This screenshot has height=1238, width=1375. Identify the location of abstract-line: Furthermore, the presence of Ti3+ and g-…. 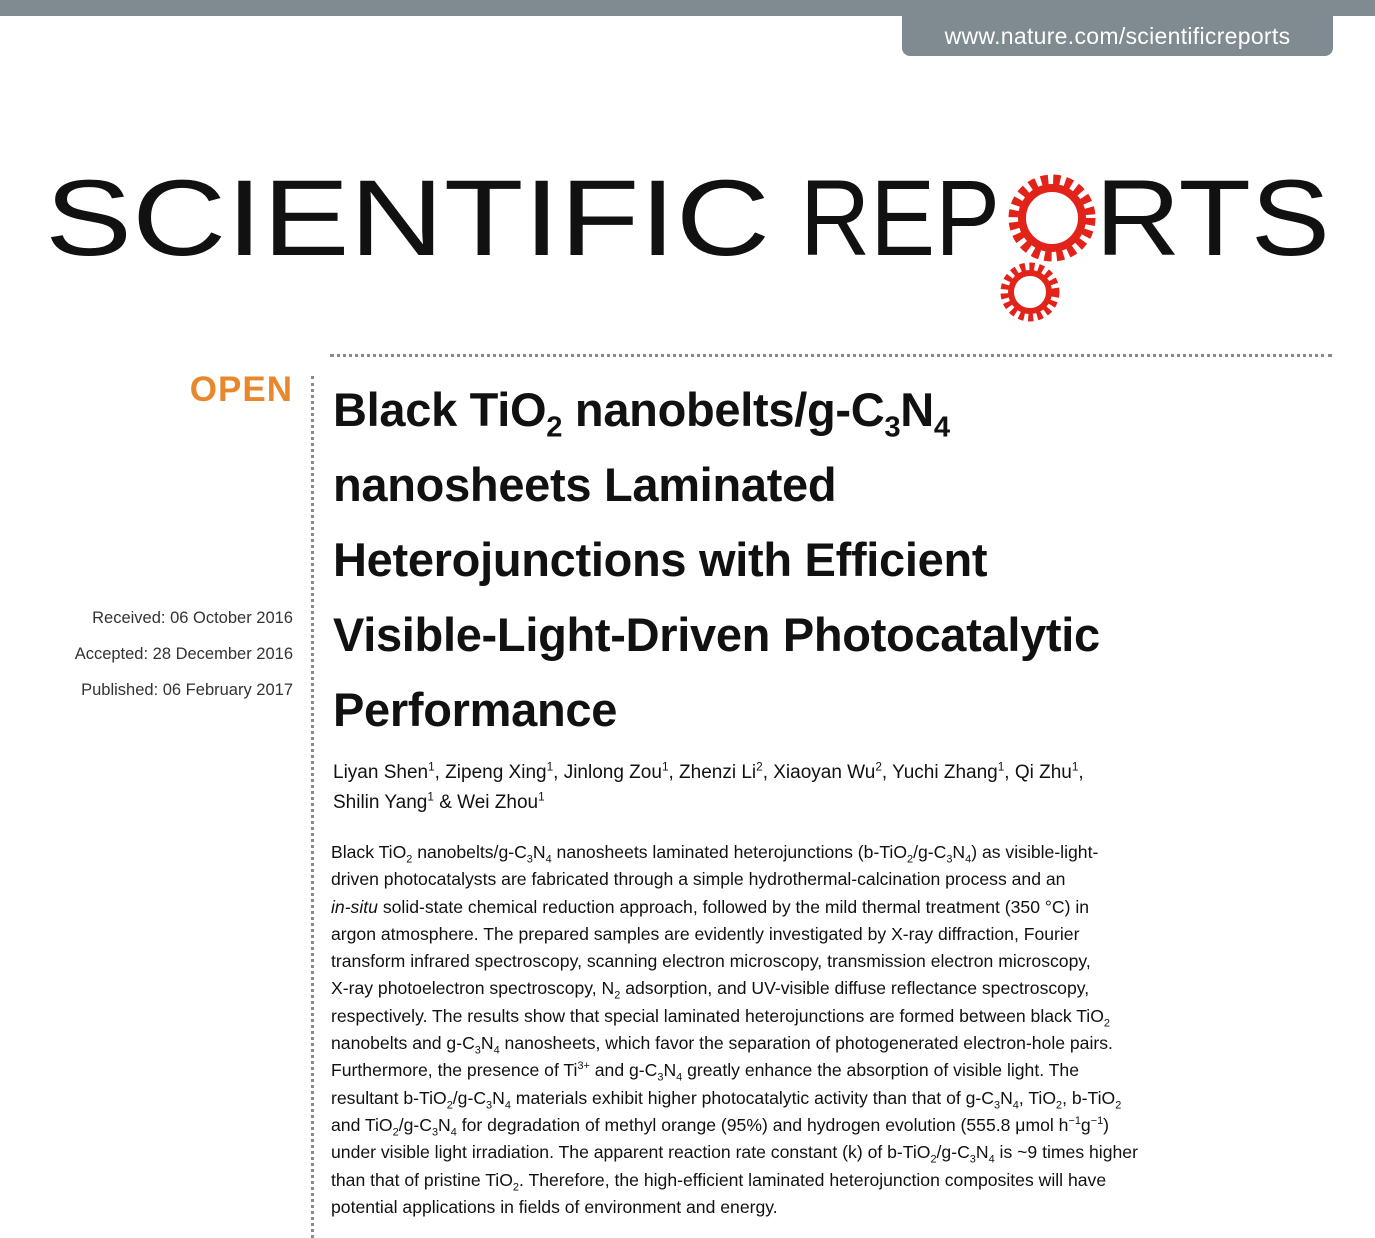
(734, 1070).